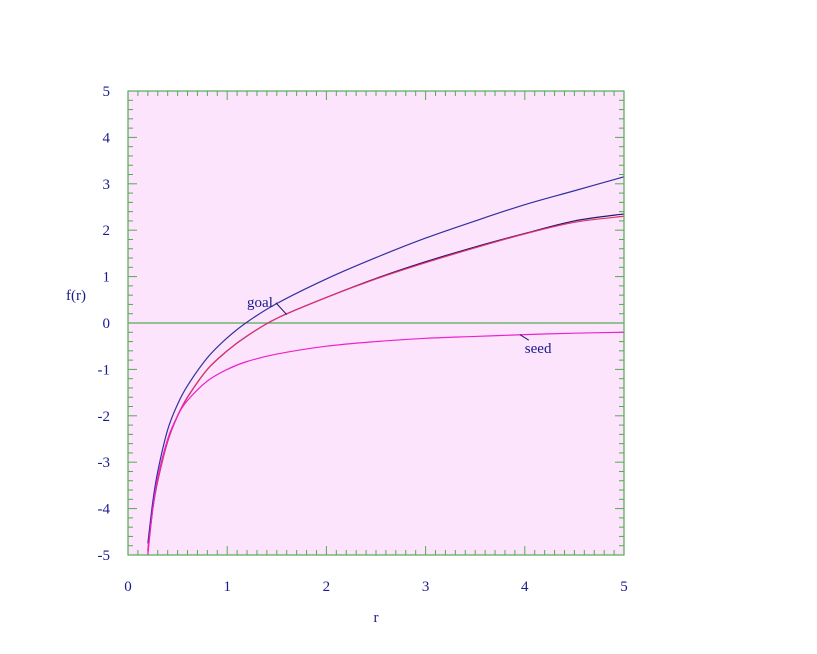  Describe the element at coordinates (426, 587) in the screenshot. I see `x-tick-label: 3` at that location.